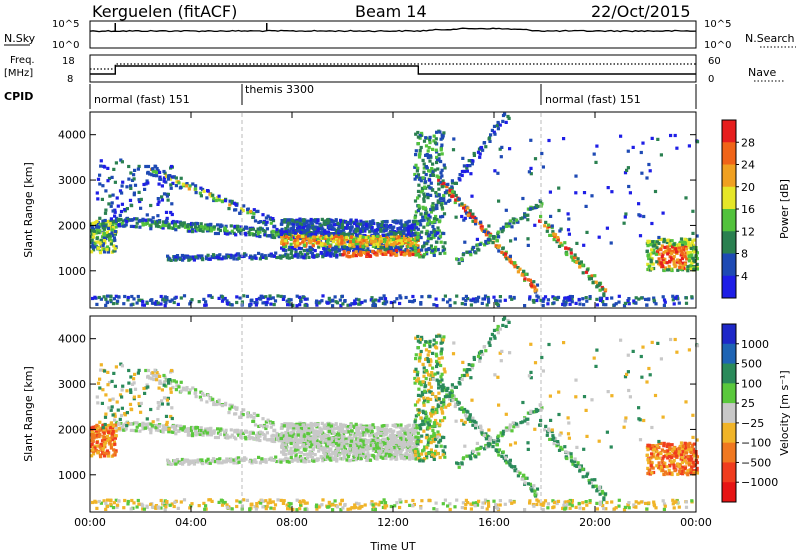 The image size is (800, 558). I want to click on power-cbar-tick-label-1: 8, so click(744, 254).